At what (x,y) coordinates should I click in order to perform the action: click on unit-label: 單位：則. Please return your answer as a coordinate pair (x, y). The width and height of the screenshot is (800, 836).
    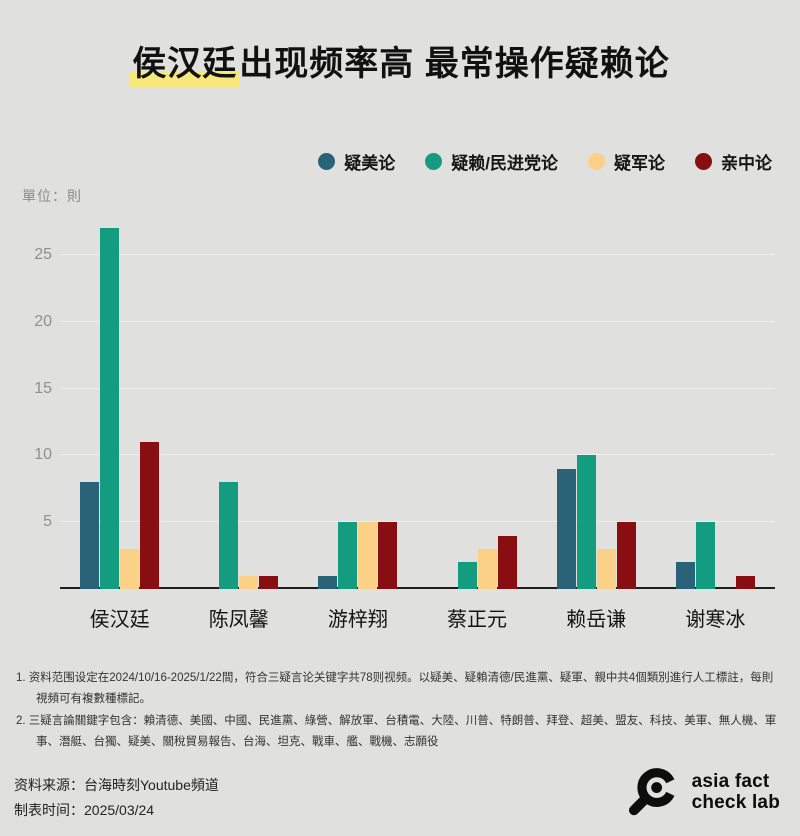
    Looking at the image, I should click on (52, 196).